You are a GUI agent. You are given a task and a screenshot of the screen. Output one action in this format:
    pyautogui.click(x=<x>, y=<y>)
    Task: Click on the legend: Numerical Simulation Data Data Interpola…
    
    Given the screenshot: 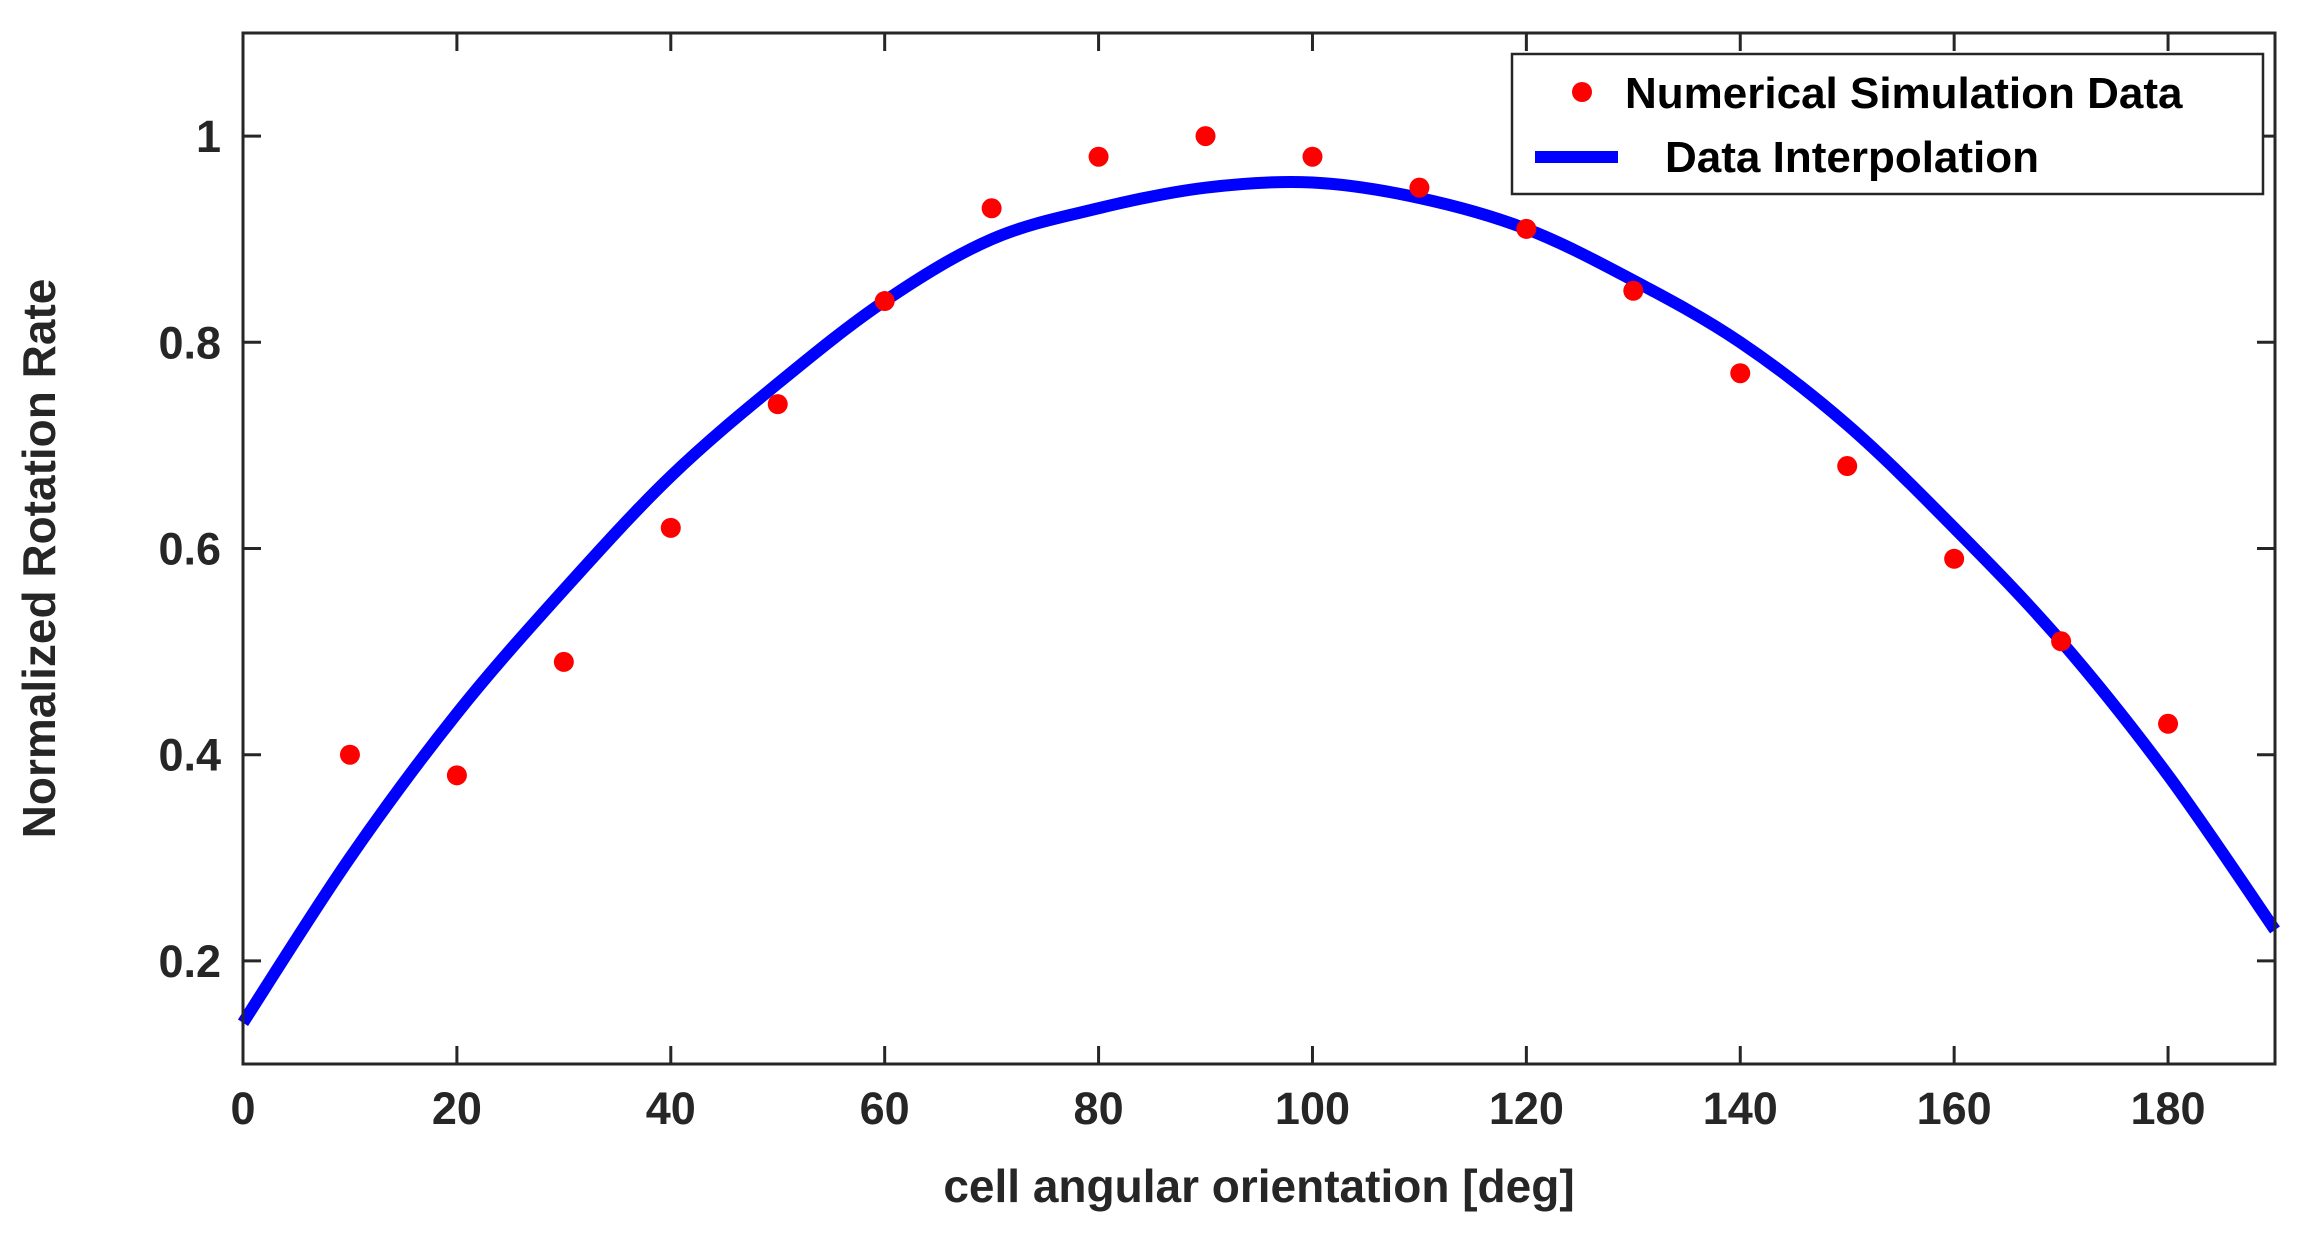 What is the action you would take?
    pyautogui.click(x=1887, y=124)
    